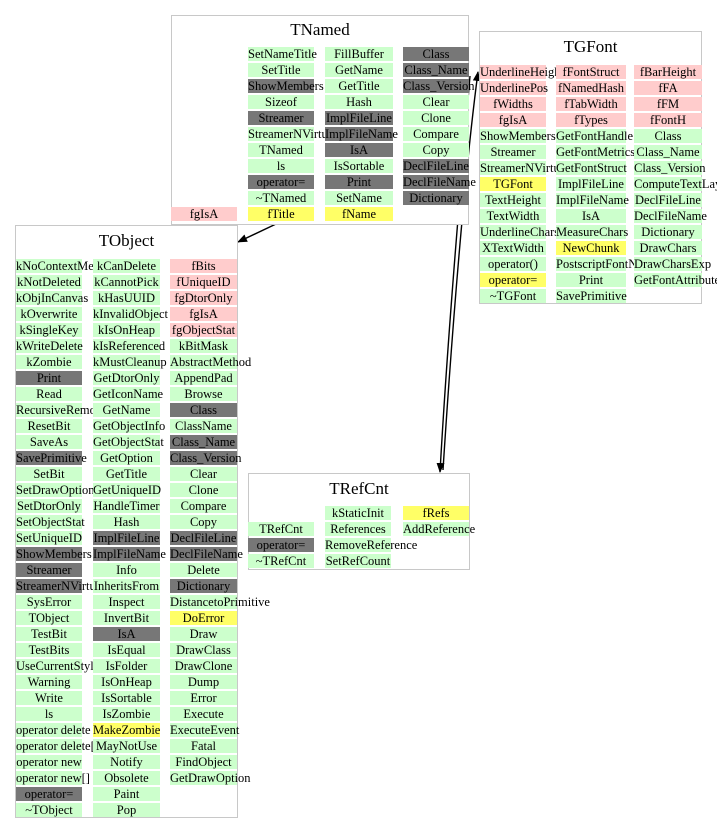  I want to click on member-tnamed-getname: GetName, so click(359, 70).